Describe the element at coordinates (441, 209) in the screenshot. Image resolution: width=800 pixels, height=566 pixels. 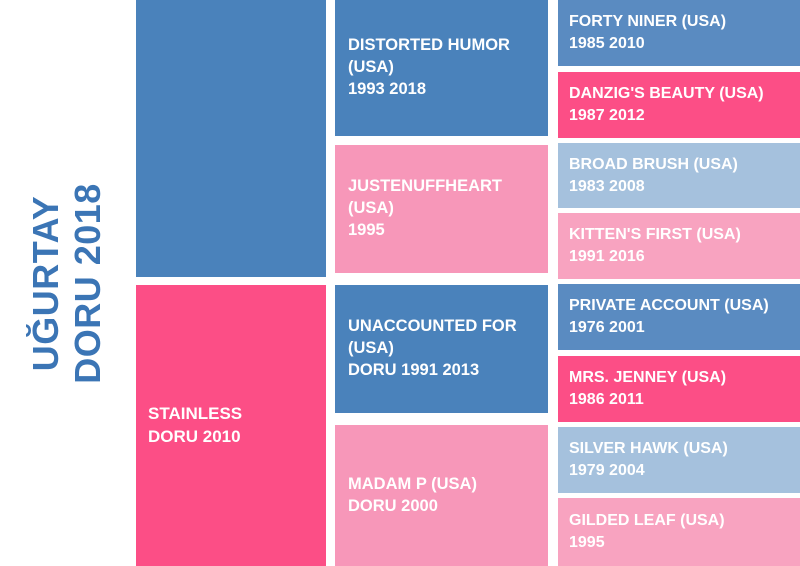
I see `pedigree-cell-justenuffheart: JUSTENUFFHEART (USA) 1995` at that location.